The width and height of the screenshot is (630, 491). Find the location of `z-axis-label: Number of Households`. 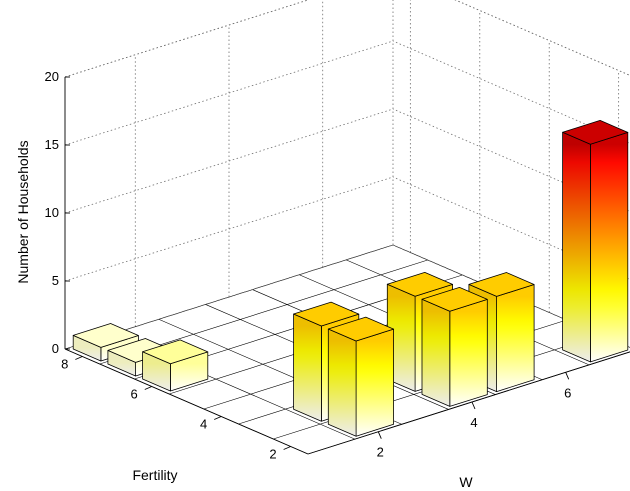

z-axis-label: Number of Households is located at coordinates (23, 211).